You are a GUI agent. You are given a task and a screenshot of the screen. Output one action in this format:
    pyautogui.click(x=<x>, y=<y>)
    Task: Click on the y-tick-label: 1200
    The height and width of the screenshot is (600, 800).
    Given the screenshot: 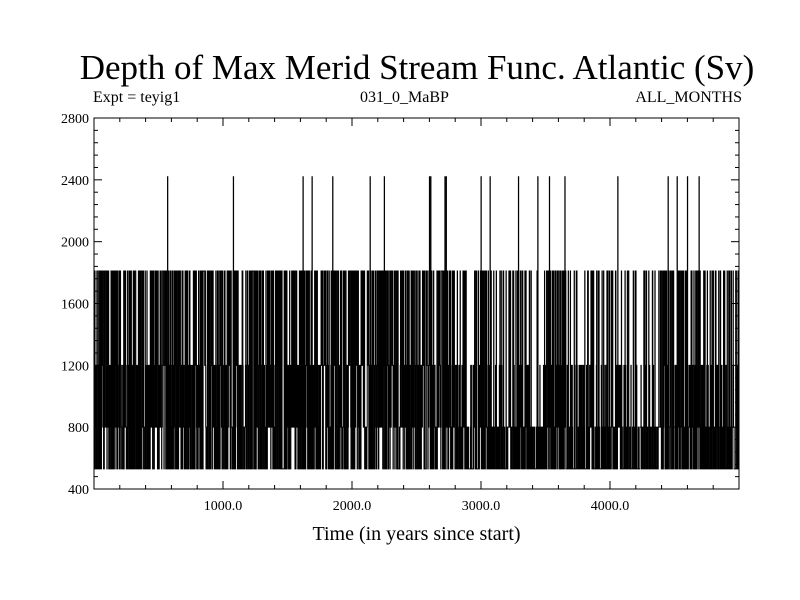 What is the action you would take?
    pyautogui.click(x=75, y=366)
    